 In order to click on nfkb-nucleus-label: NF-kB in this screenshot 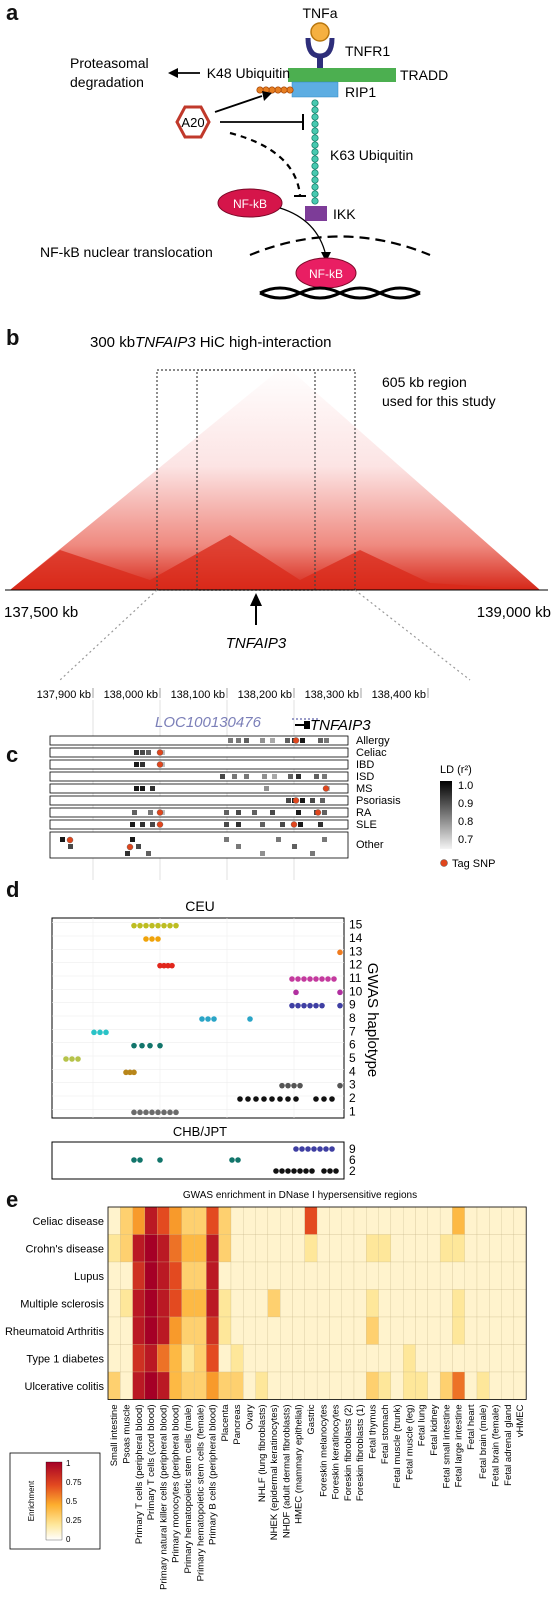, I will do `click(326, 274)`.